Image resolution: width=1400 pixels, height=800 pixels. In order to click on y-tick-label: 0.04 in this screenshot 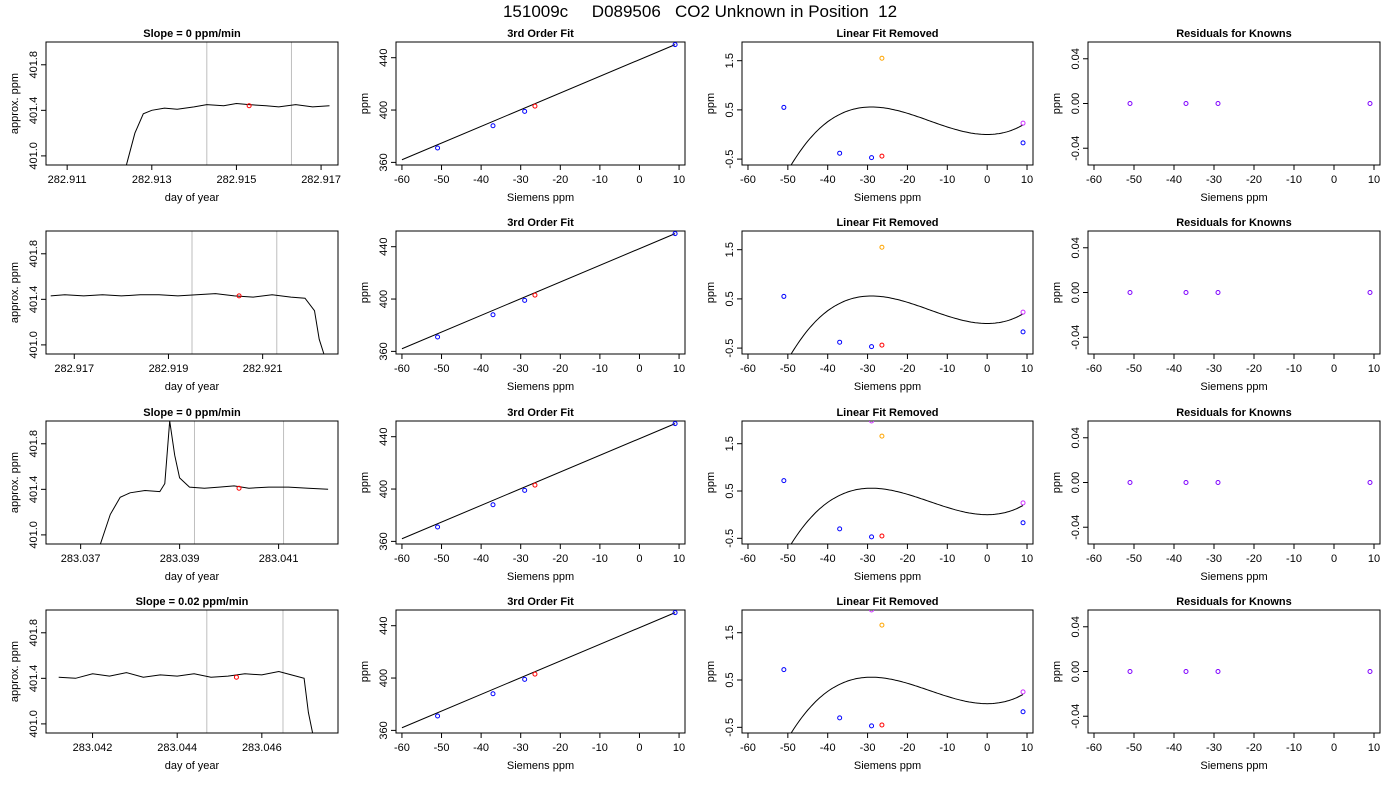, I will do `click(1076, 247)`.